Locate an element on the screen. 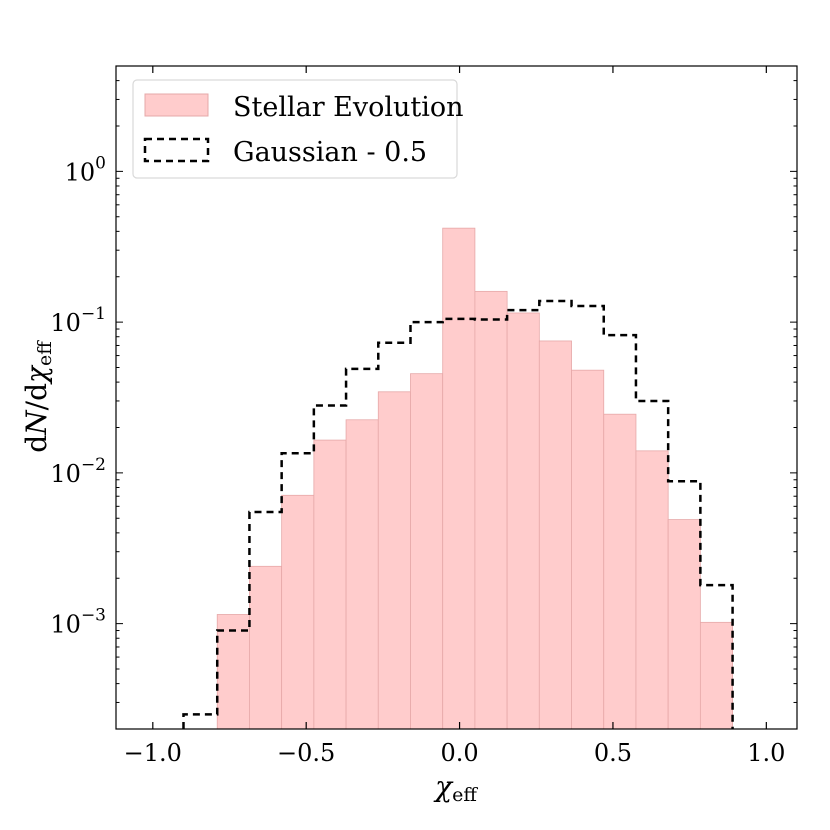  x-tick-label: 0.5 is located at coordinates (613, 753).